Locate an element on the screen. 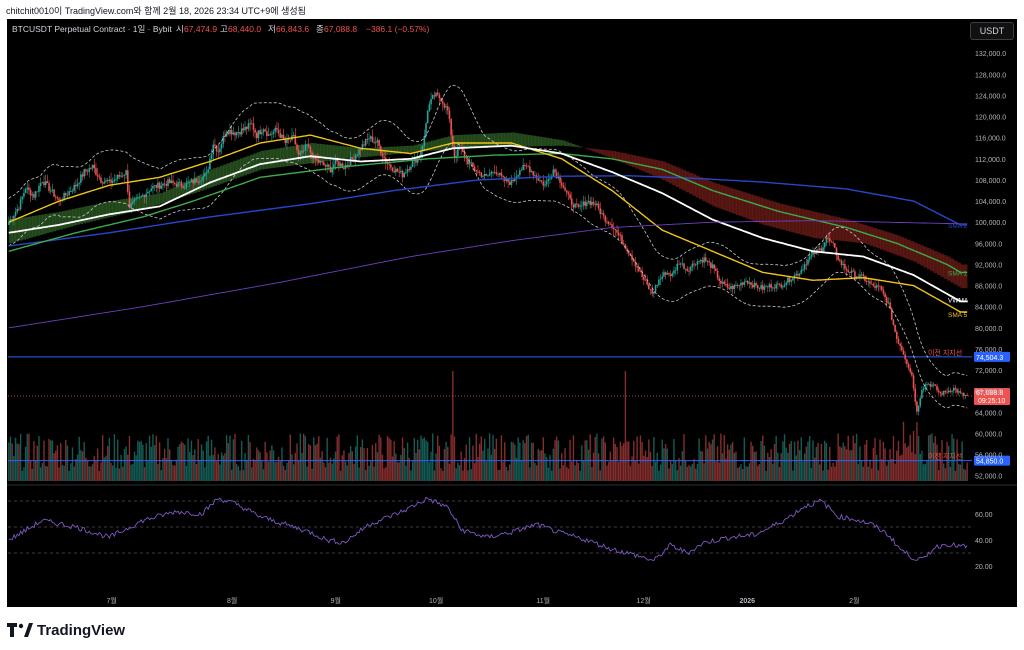 The height and width of the screenshot is (650, 1024). tradingview-logo: TradingView is located at coordinates (66, 630).